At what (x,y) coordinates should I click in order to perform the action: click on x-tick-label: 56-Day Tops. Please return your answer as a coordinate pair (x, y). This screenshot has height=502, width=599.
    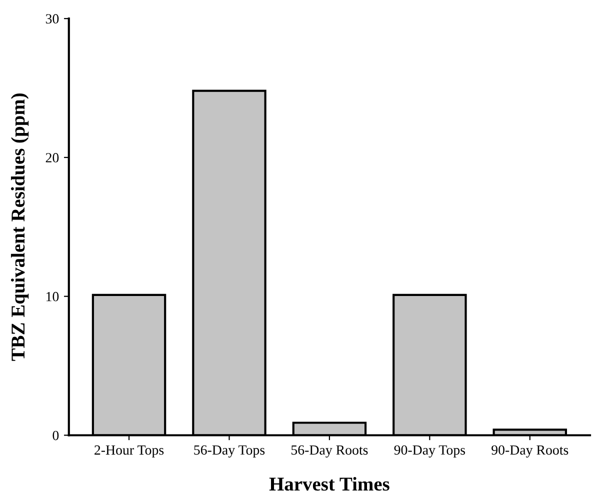
    Looking at the image, I should click on (229, 451).